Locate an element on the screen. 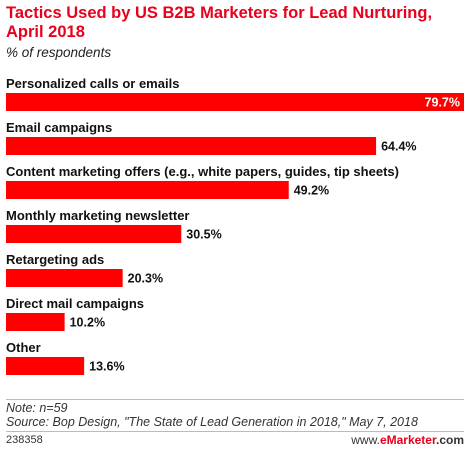  chart-note: Note: n=59 is located at coordinates (37, 408).